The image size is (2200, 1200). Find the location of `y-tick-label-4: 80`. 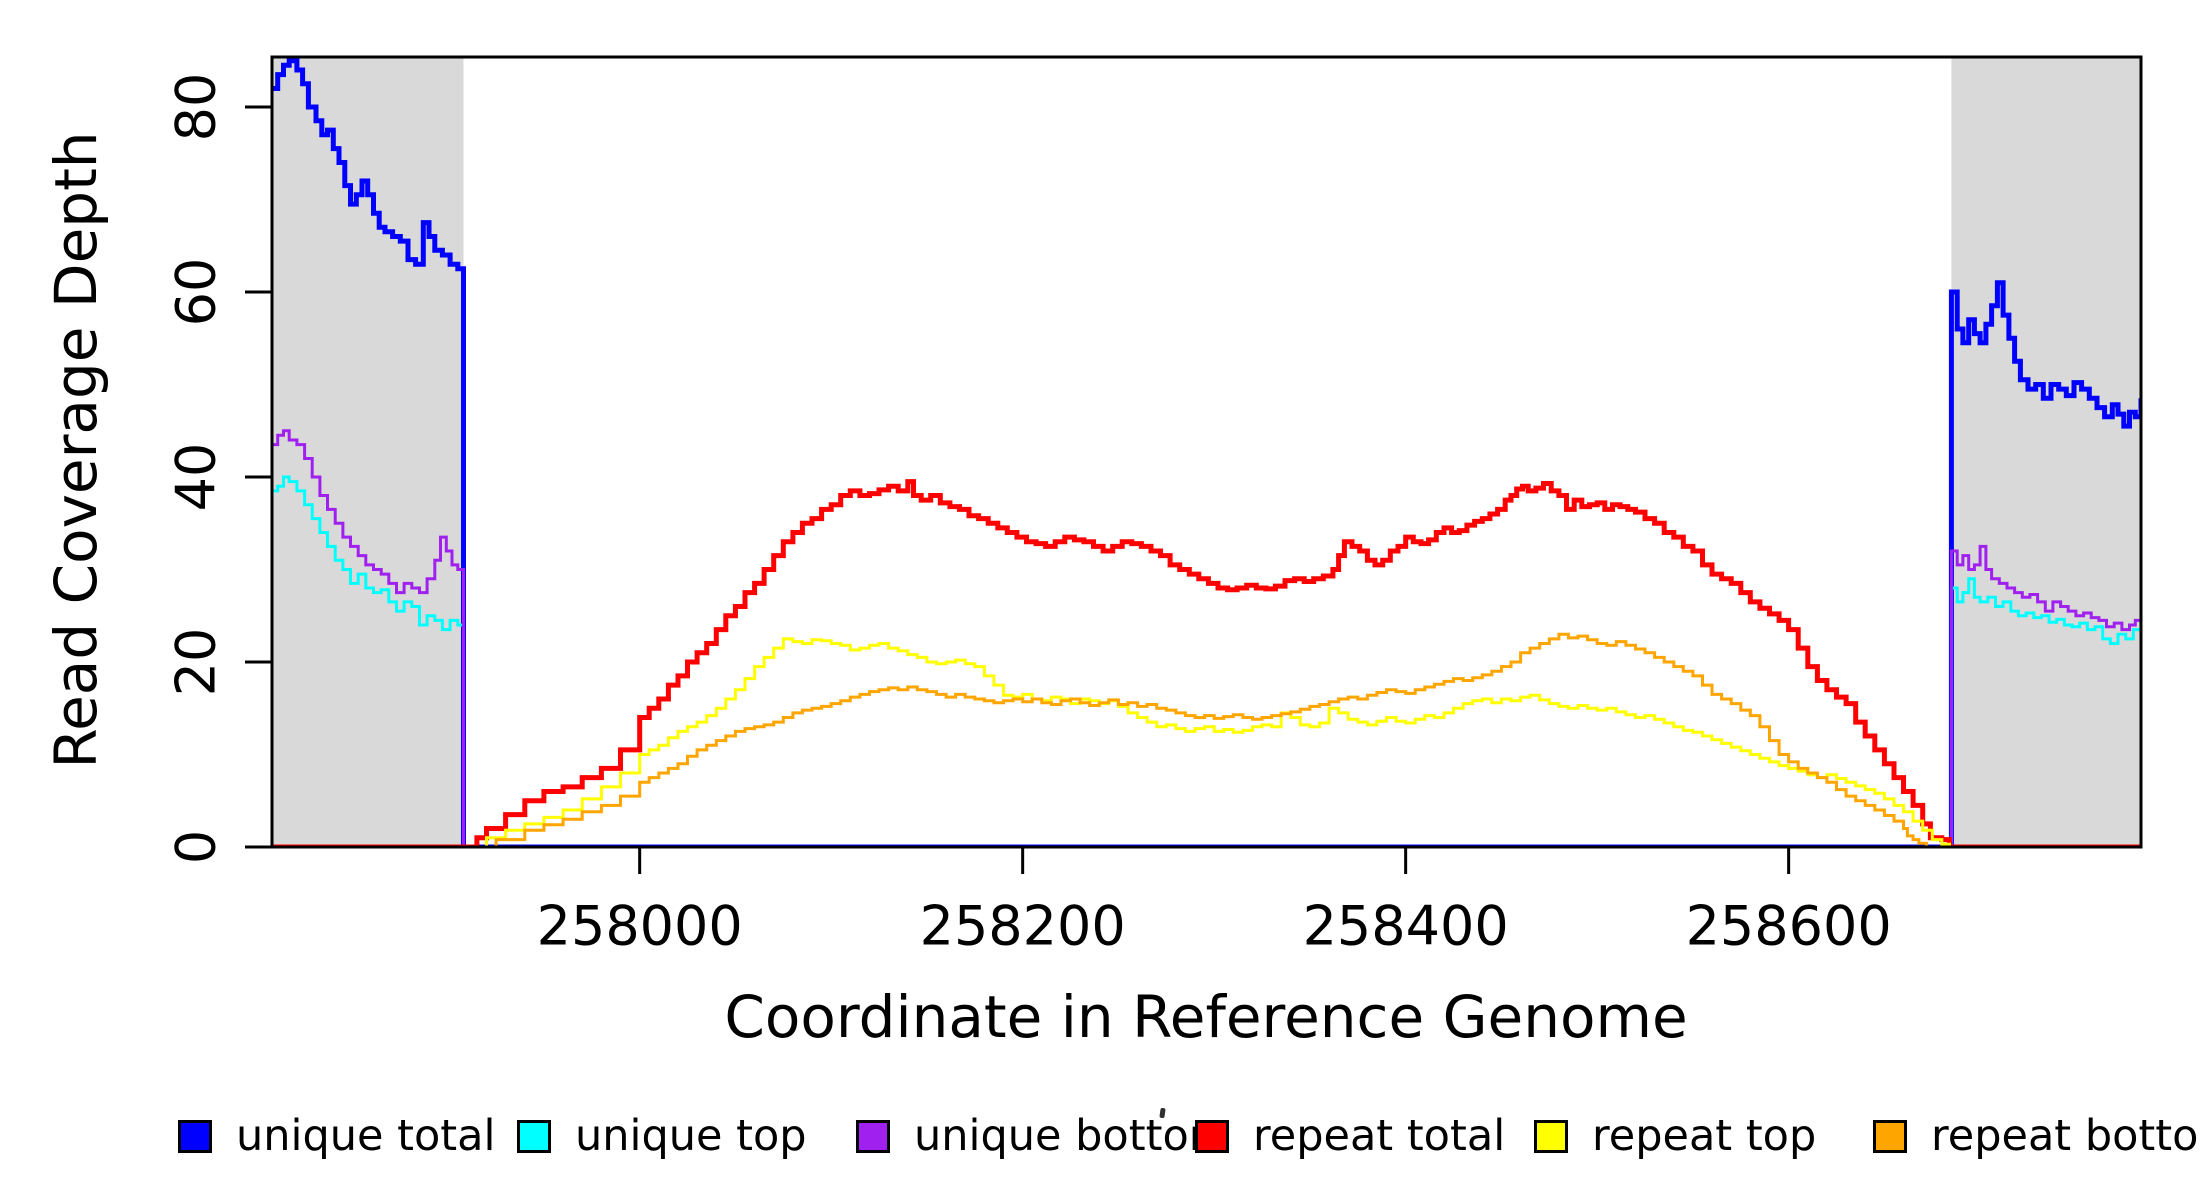

y-tick-label-4: 80 is located at coordinates (196, 107).